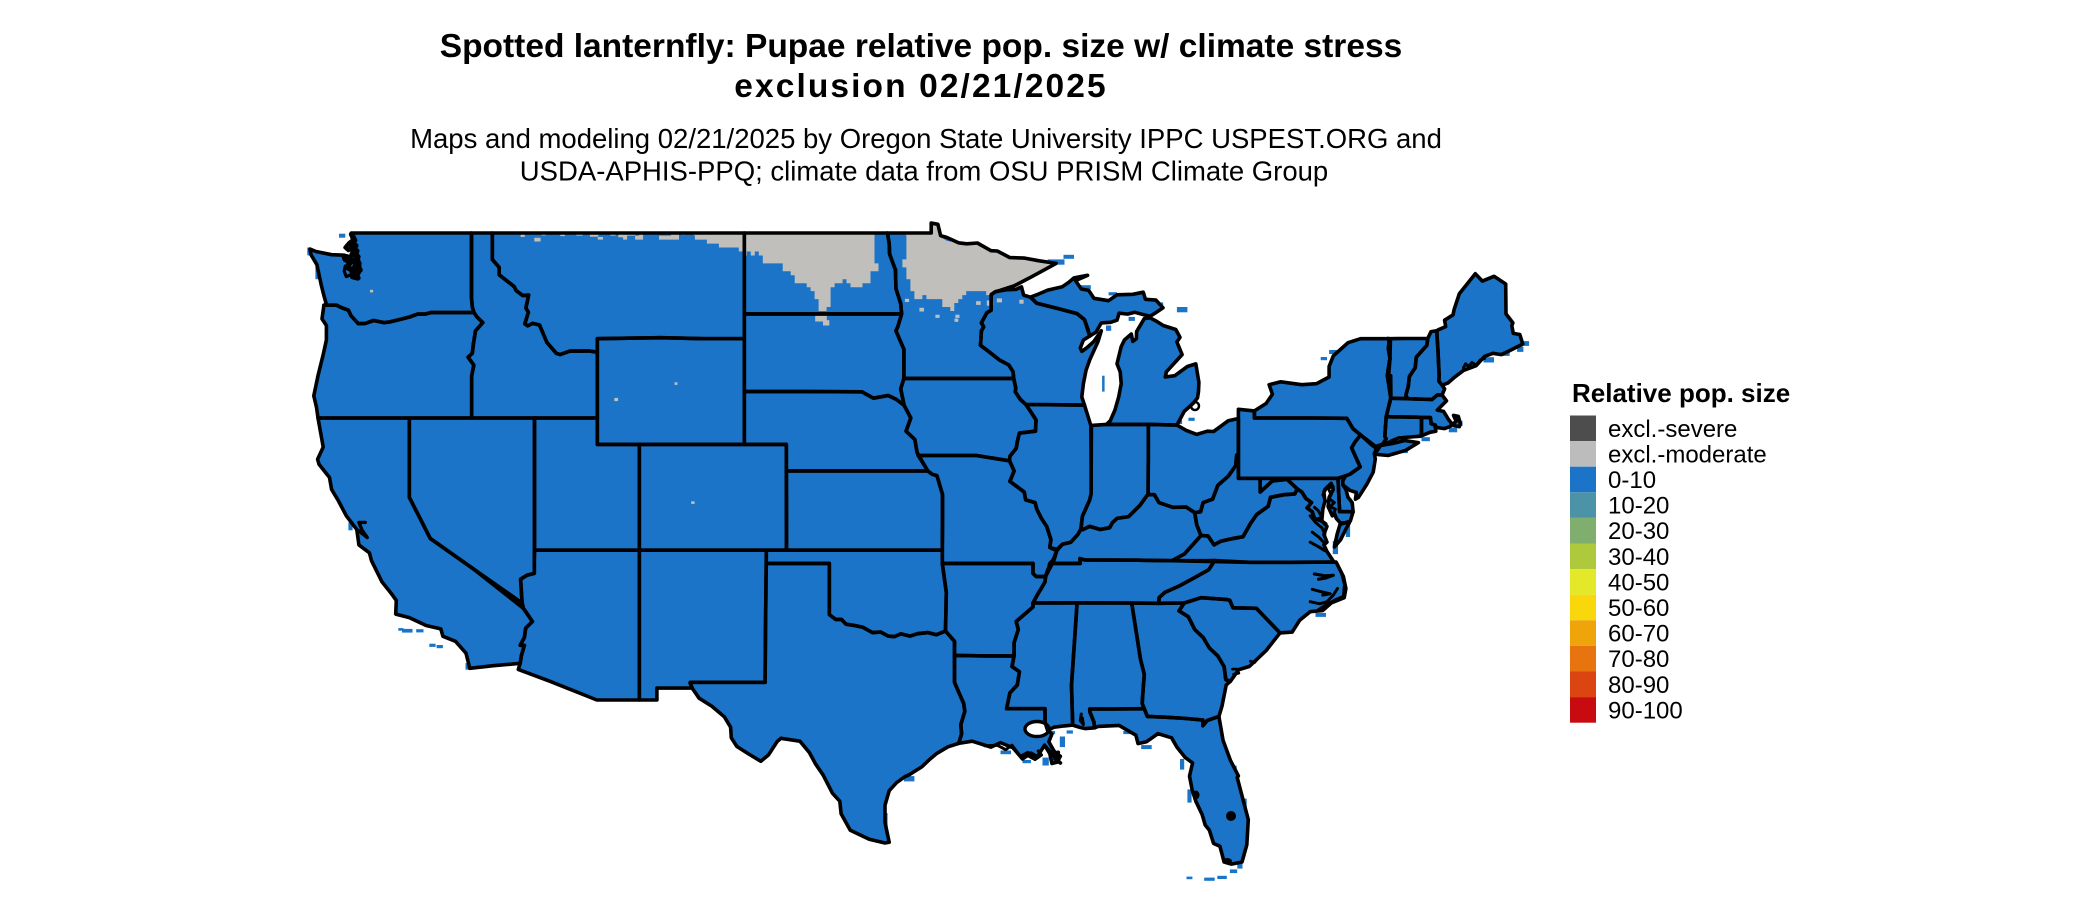 The width and height of the screenshot is (2100, 897). What do you see at coordinates (1645, 710) in the screenshot?
I see `svg-text: 90-100` at bounding box center [1645, 710].